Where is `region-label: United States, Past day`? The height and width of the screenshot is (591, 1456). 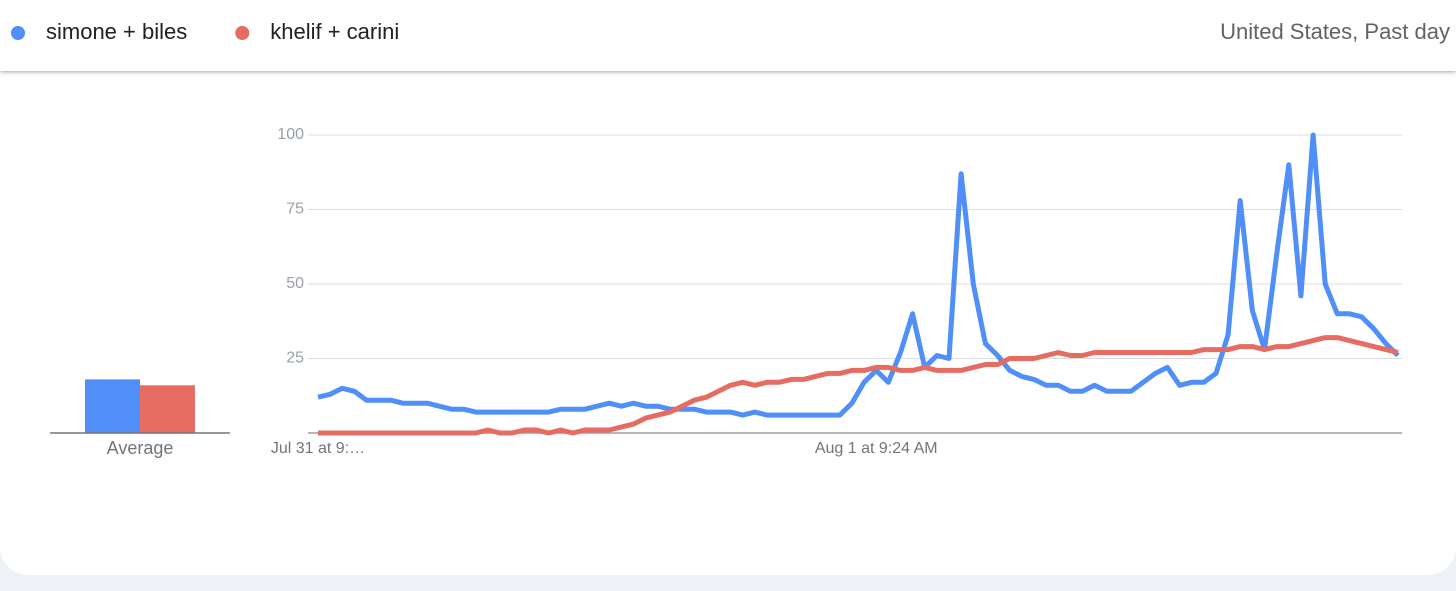 region-label: United States, Past day is located at coordinates (1335, 31).